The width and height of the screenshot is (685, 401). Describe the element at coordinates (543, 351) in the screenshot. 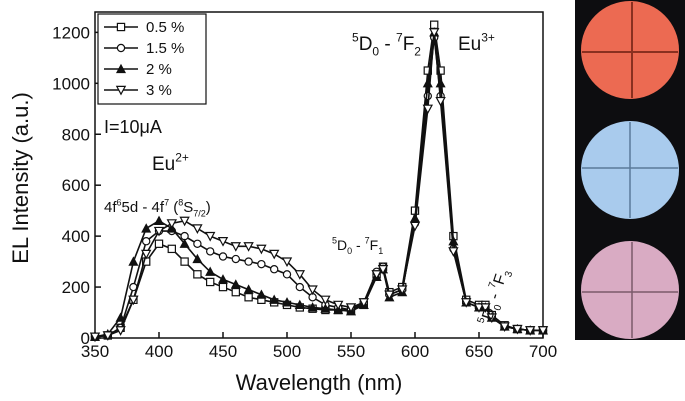

I see `x-tick-label: 700` at that location.